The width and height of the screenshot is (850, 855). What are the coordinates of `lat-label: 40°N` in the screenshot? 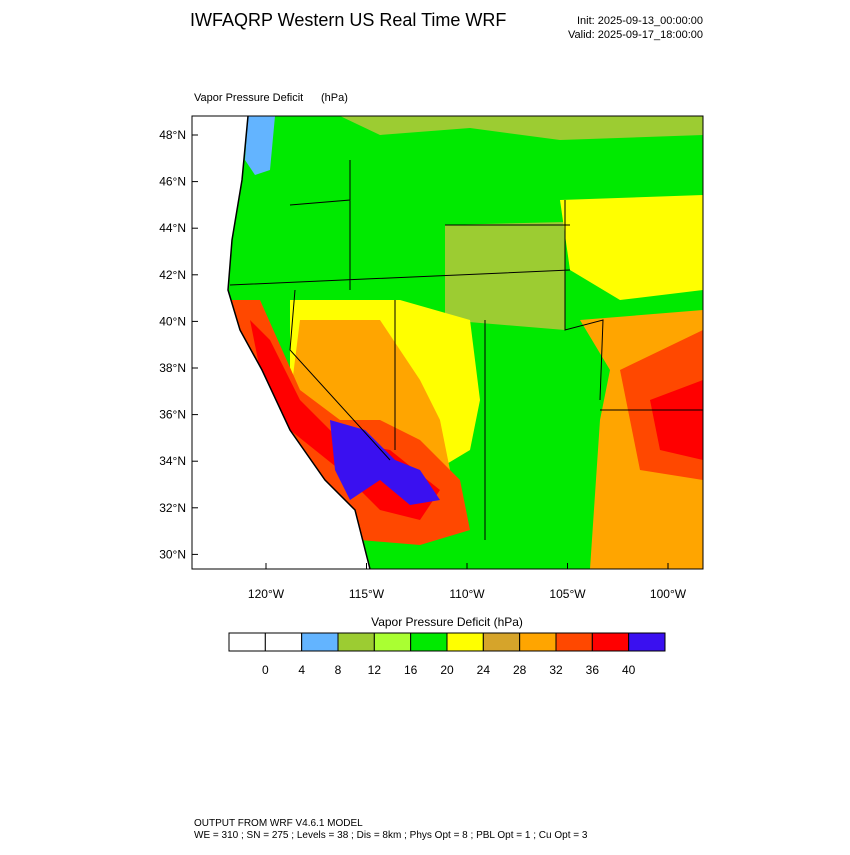 It's located at (172, 321).